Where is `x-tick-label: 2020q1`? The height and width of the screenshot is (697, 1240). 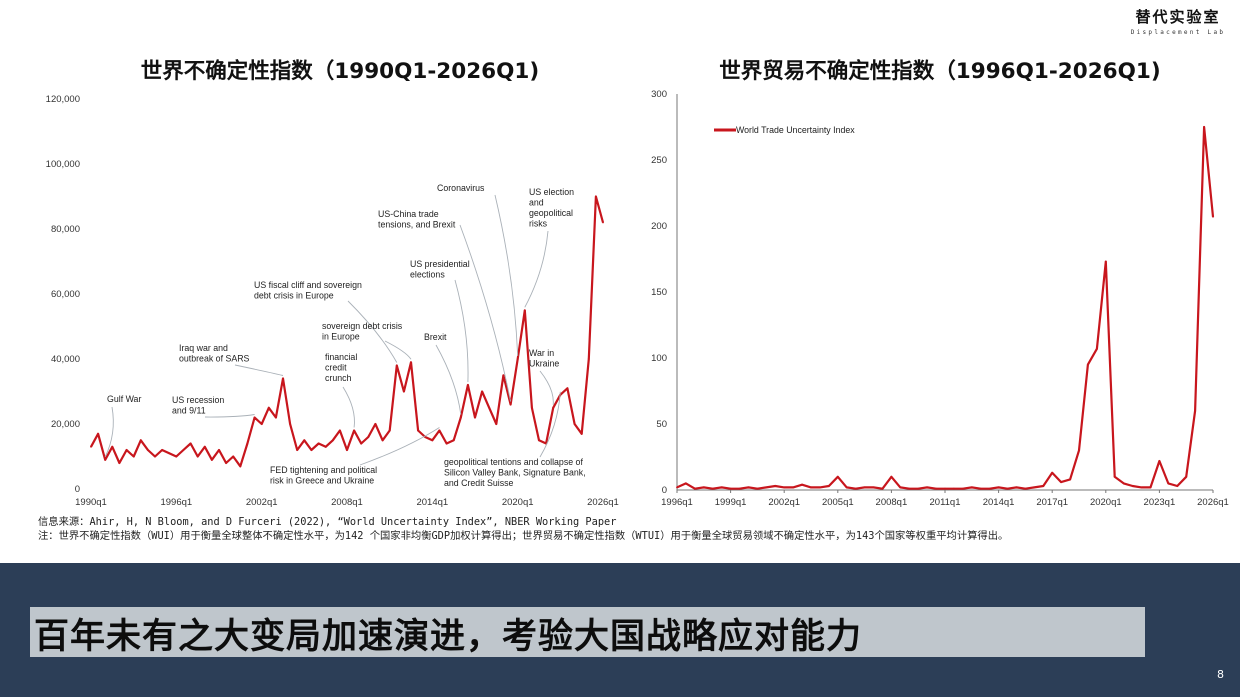 x-tick-label: 2020q1 is located at coordinates (1106, 502).